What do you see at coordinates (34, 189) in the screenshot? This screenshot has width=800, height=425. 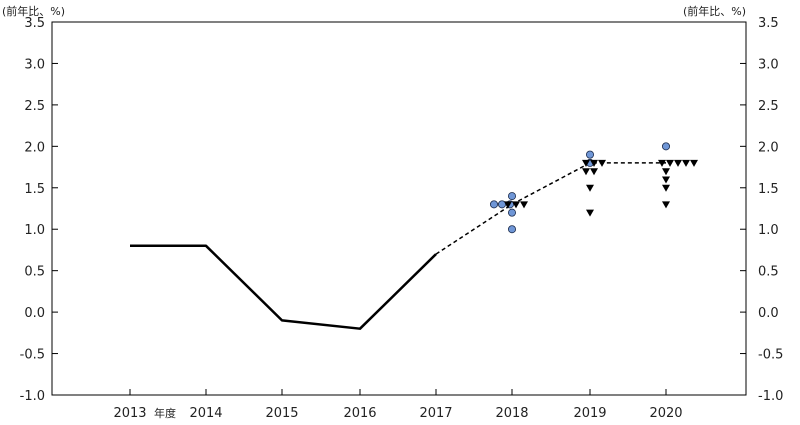 I see `ytick-label-left: 1.5` at bounding box center [34, 189].